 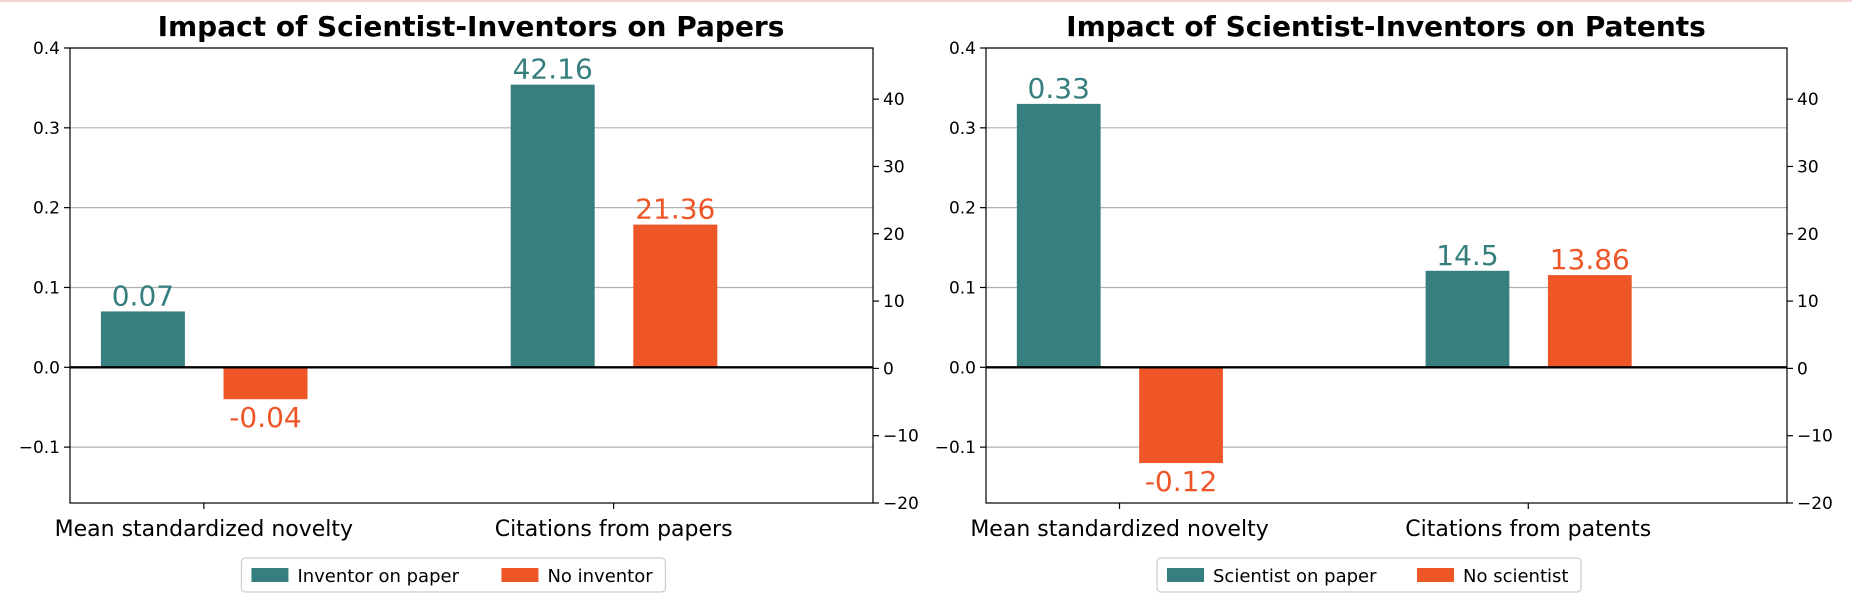 I want to click on data-label: 21.36, so click(x=675, y=209).